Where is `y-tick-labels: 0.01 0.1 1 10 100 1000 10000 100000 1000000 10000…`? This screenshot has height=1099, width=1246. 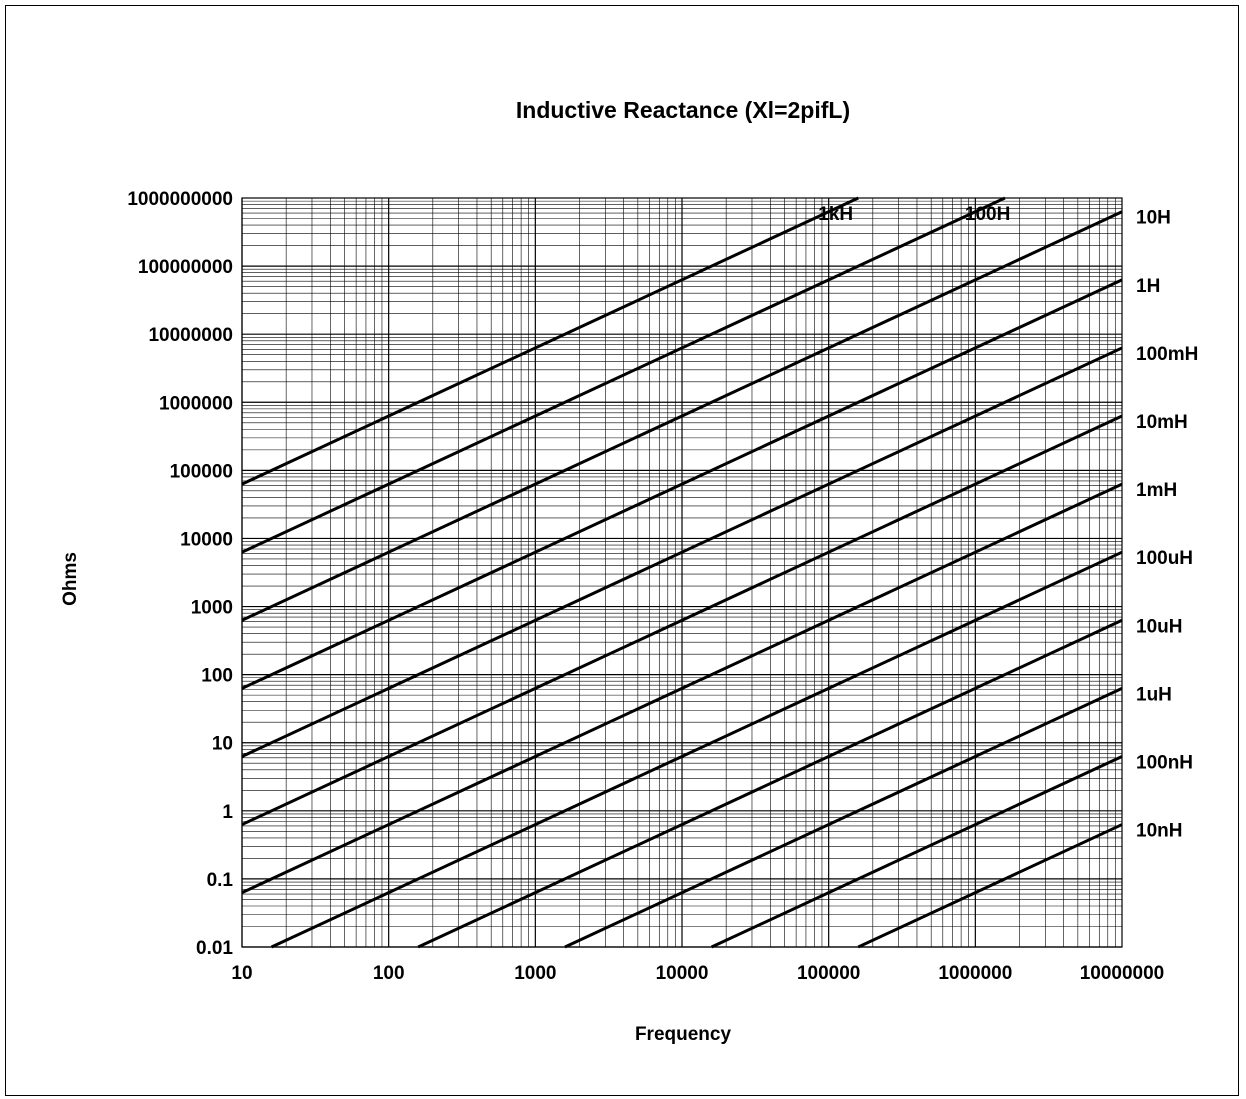
y-tick-labels: 0.01 0.1 1 10 100 1000 10000 100000 1000000 10000… is located at coordinates (180, 574).